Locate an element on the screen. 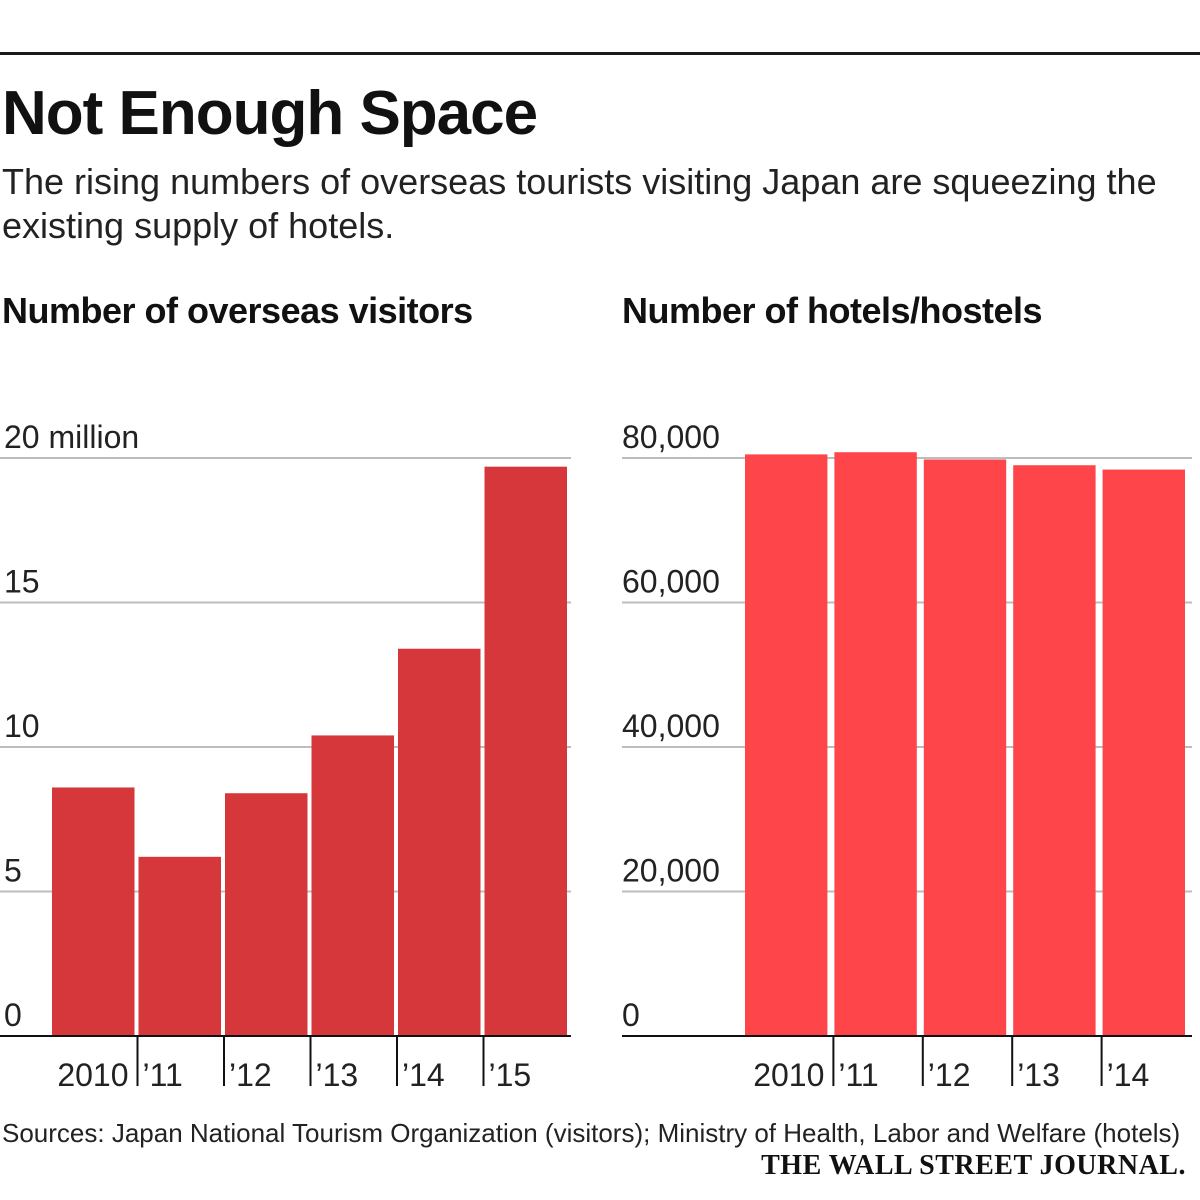 The height and width of the screenshot is (1200, 1200). visitors-xtick-label: ’12 is located at coordinates (250, 1075).